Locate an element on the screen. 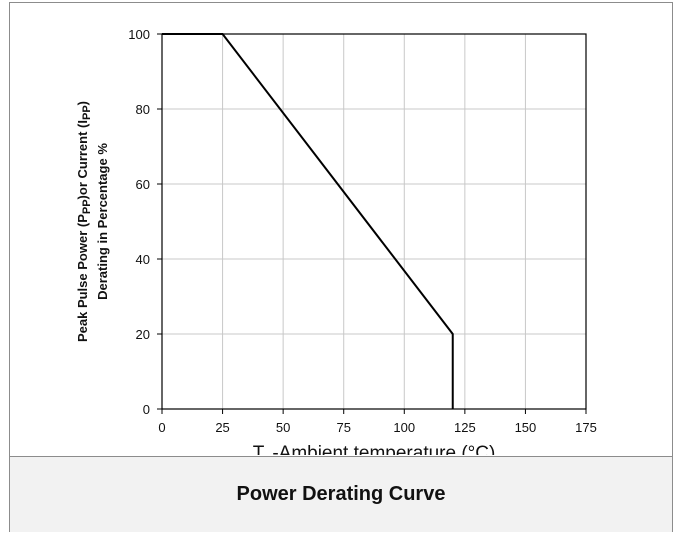 The width and height of the screenshot is (684, 534). y-axis-label-line1: Peak Pulse Power (PPP)or Current (IPP) is located at coordinates (84, 221).